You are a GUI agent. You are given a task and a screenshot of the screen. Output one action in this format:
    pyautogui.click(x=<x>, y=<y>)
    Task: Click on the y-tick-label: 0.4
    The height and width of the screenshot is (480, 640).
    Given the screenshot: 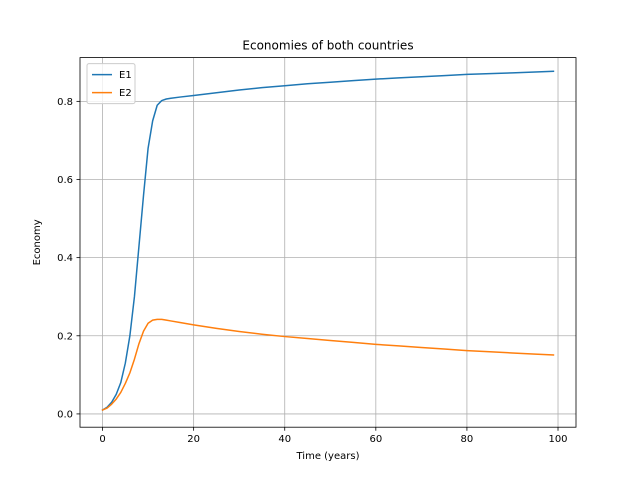 What is the action you would take?
    pyautogui.click(x=65, y=258)
    